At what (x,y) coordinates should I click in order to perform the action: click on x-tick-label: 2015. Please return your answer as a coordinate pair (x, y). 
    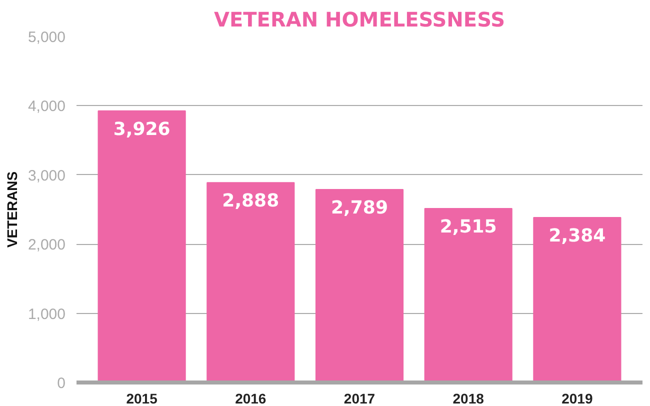
    Looking at the image, I should click on (142, 398).